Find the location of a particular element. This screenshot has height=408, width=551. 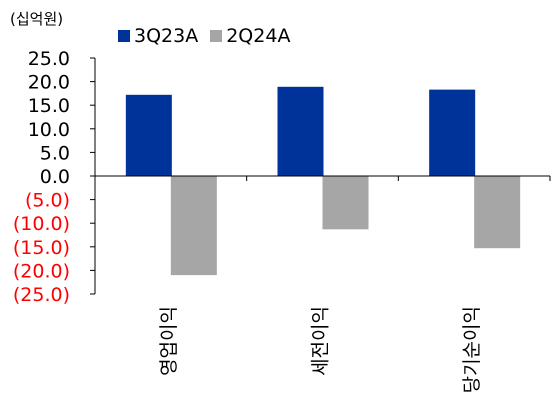

y-tick-label: (20.0) is located at coordinates (41, 271).